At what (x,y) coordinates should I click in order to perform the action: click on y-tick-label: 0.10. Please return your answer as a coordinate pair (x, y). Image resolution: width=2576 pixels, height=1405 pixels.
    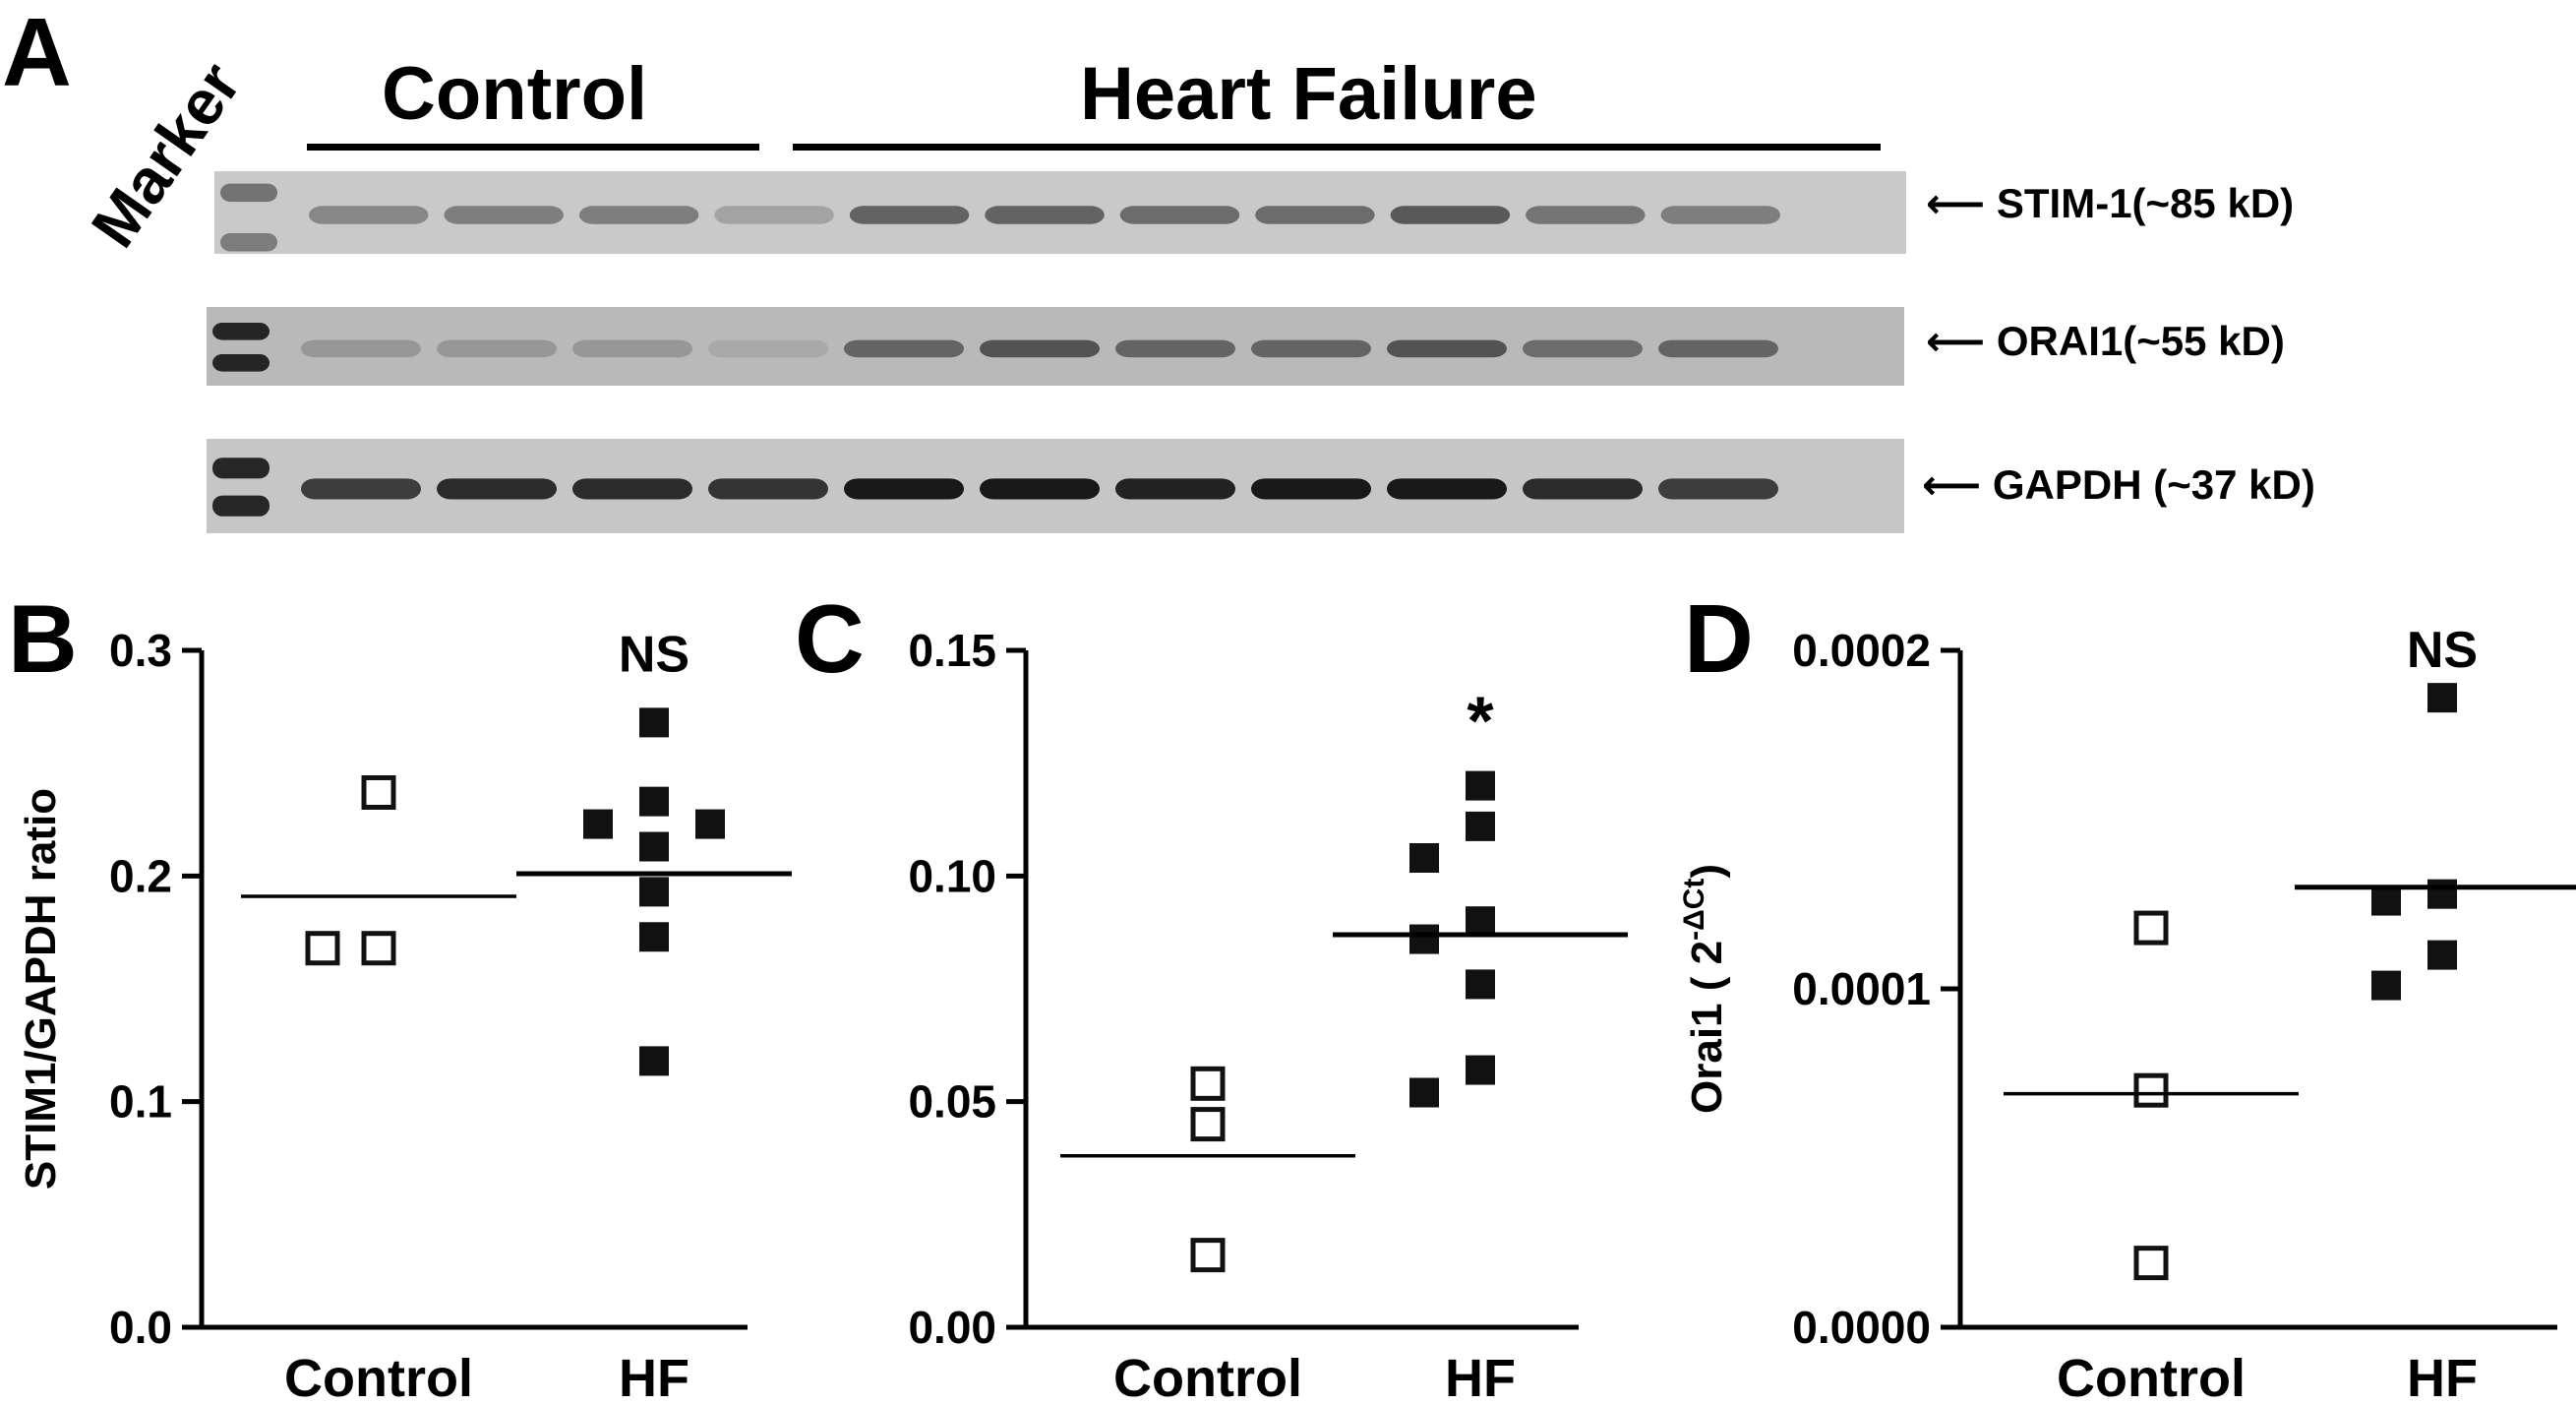
    Looking at the image, I should click on (952, 875).